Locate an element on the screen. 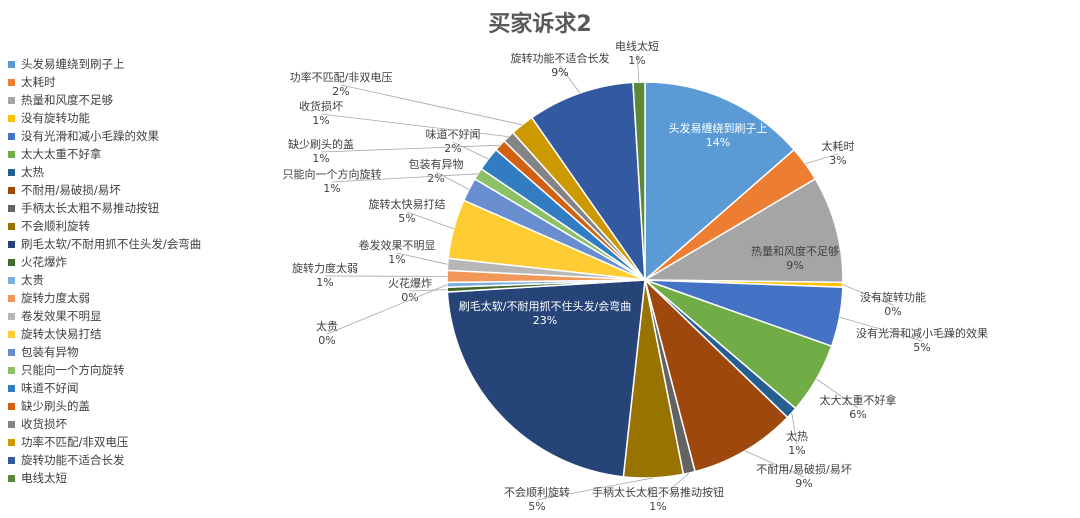 This screenshot has width=1080, height=518. legend-label: 旋转功能不适合长发 is located at coordinates (73, 460).